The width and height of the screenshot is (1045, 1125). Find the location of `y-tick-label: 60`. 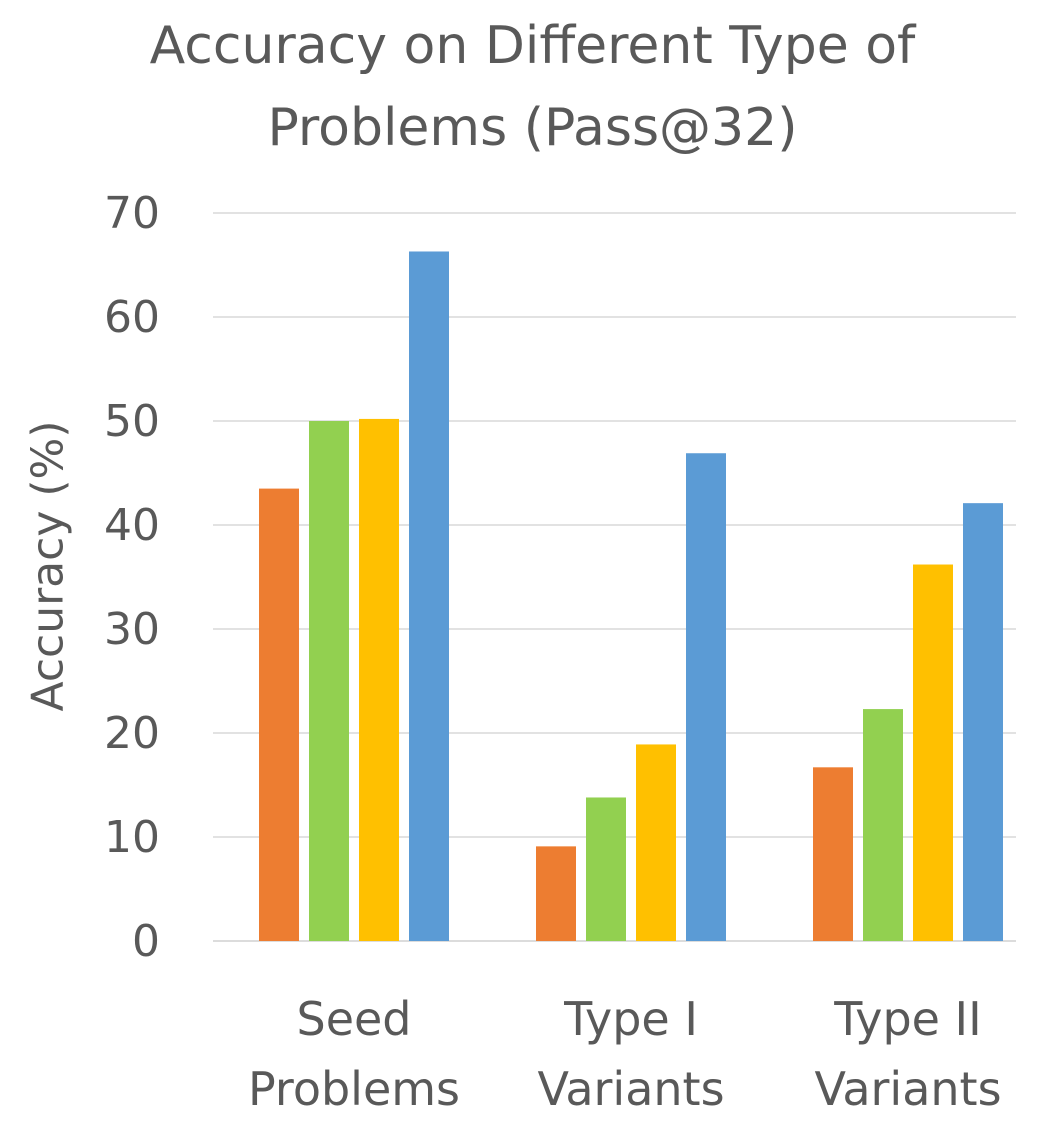

y-tick-label: 60 is located at coordinates (132, 317).